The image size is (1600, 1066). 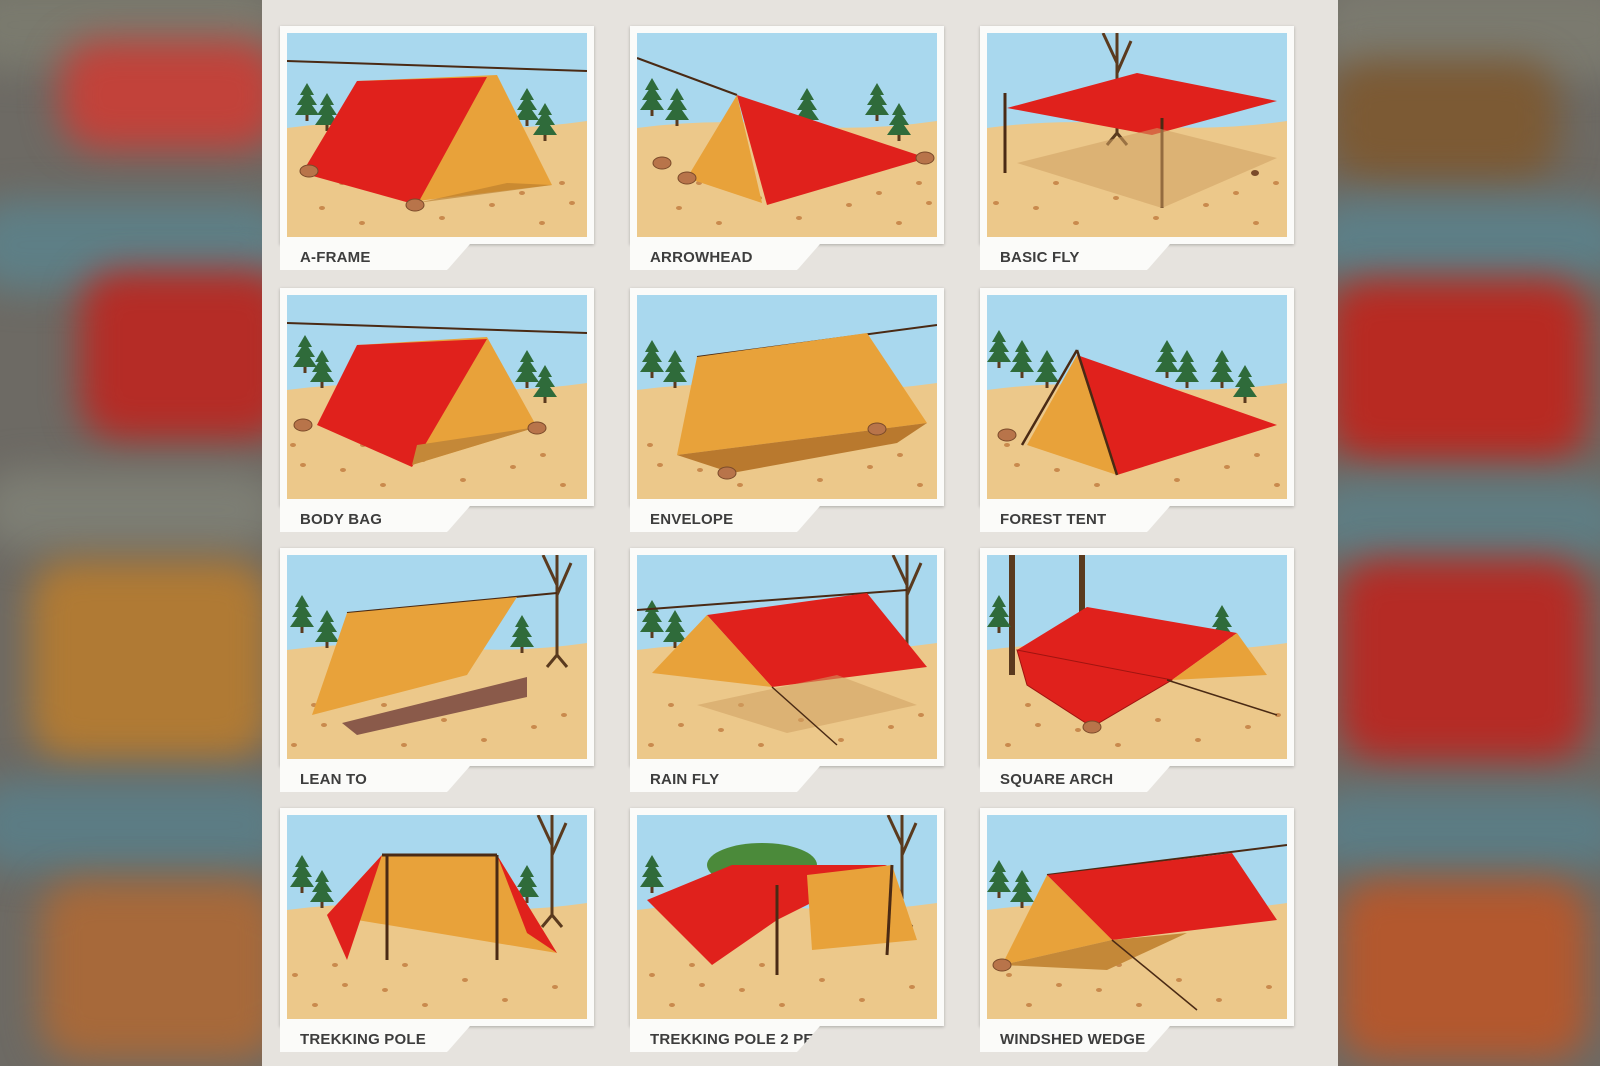 I want to click on tarp-setup-card: BODY BAG, so click(x=437, y=410).